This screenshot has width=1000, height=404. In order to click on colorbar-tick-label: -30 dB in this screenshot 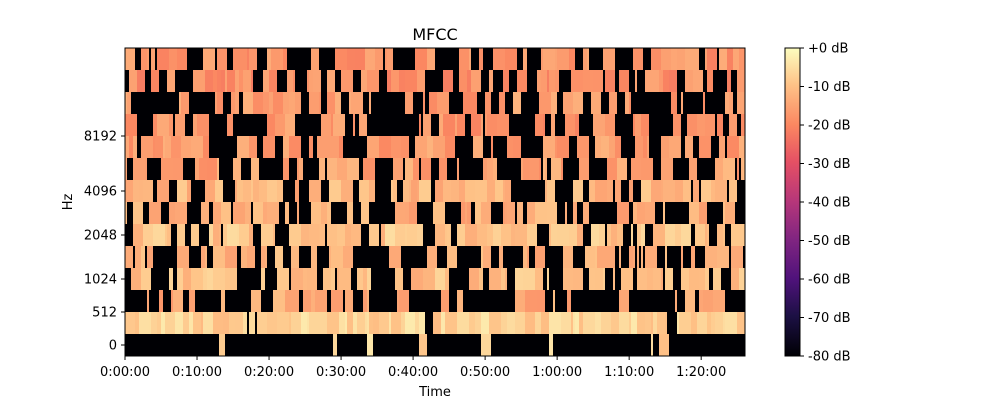, I will do `click(829, 164)`.